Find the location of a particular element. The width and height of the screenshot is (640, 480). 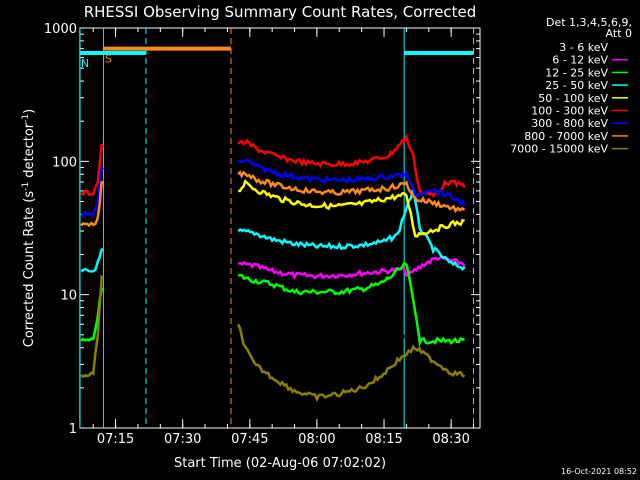

legend-label: 6 - 12 keV is located at coordinates (580, 60).